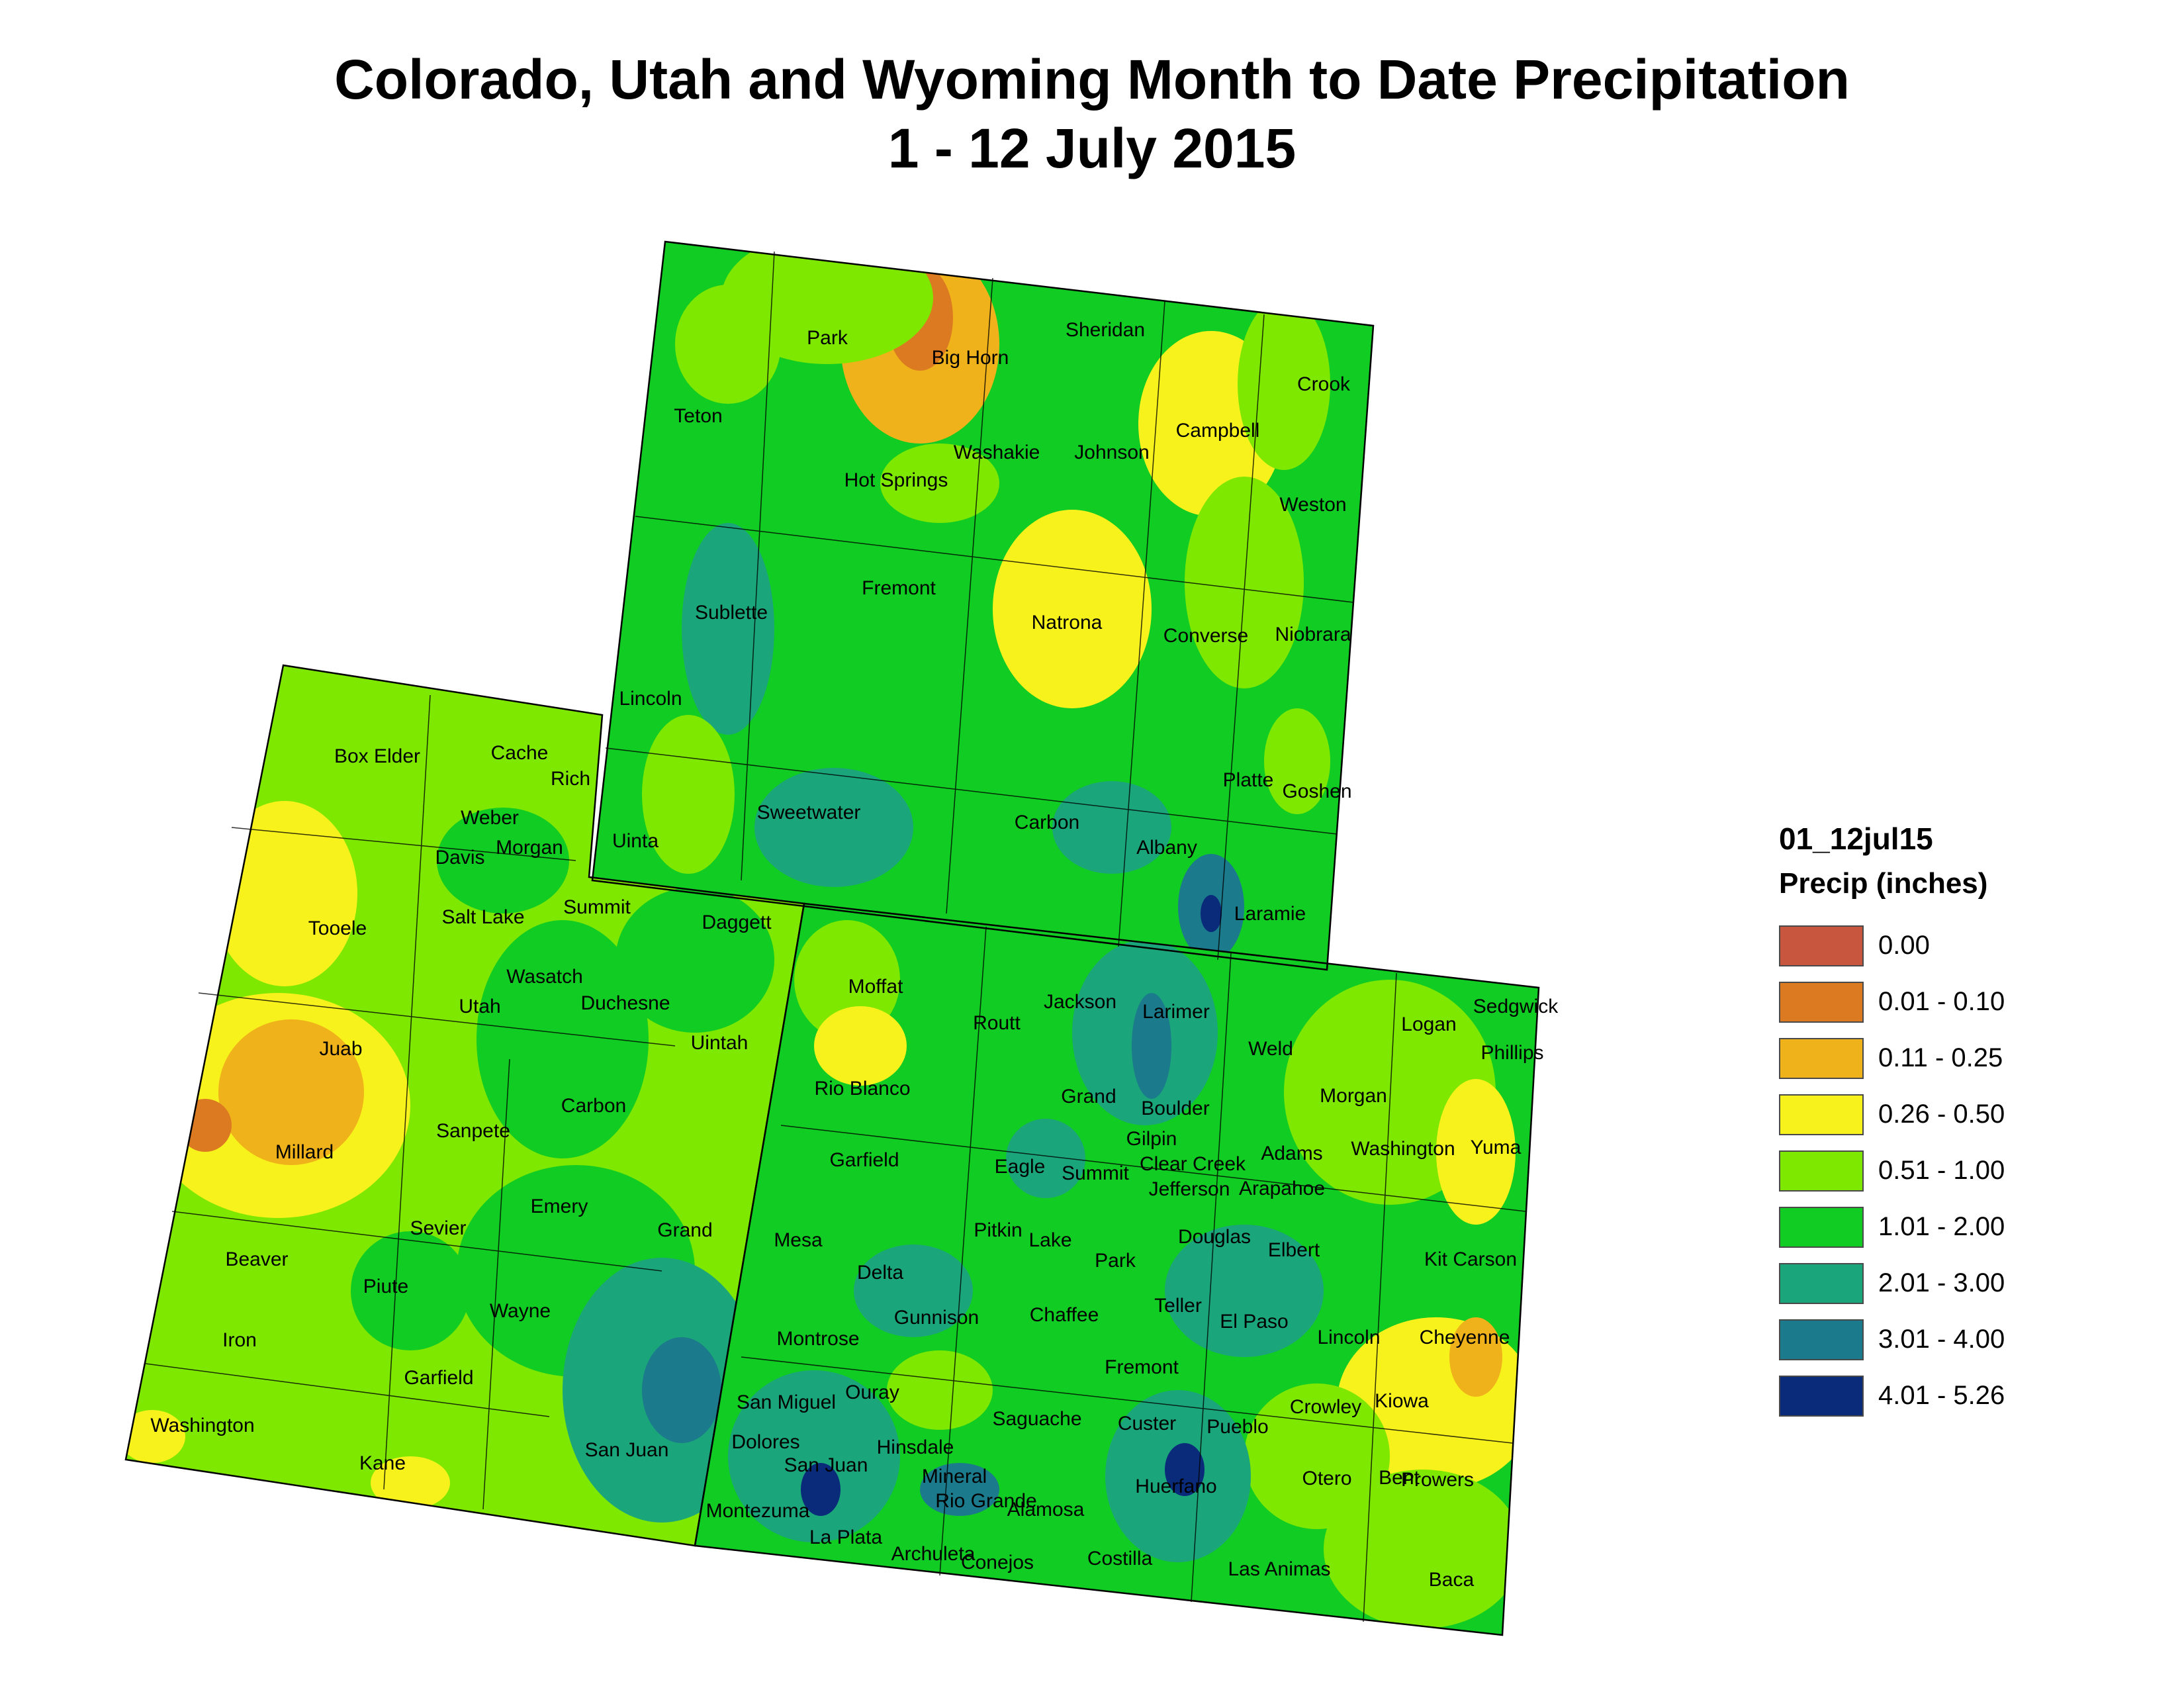 The image size is (2184, 1688). What do you see at coordinates (1942, 1339) in the screenshot?
I see `legend-label: 3.01 - 4.00` at bounding box center [1942, 1339].